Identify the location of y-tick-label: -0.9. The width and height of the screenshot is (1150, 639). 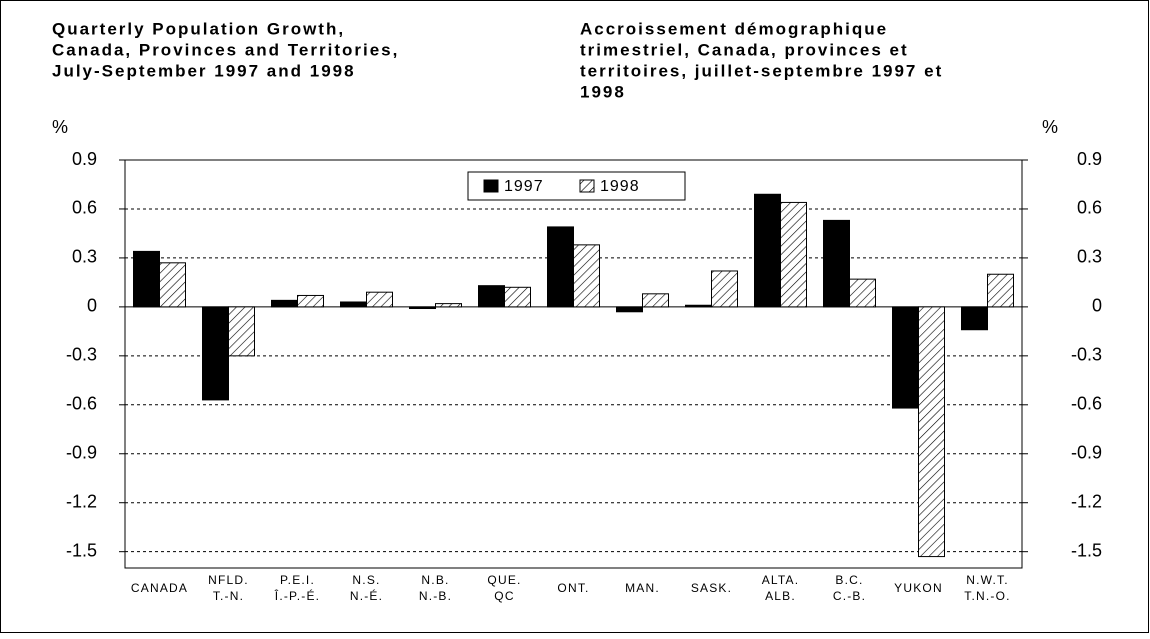
(81, 453).